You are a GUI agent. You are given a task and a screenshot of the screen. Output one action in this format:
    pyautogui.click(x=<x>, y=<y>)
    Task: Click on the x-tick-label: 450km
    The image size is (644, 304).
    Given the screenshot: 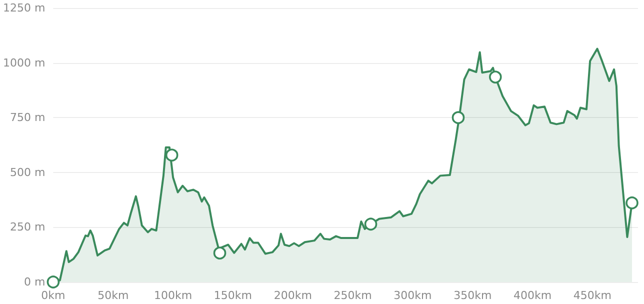 What is the action you would take?
    pyautogui.click(x=592, y=295)
    